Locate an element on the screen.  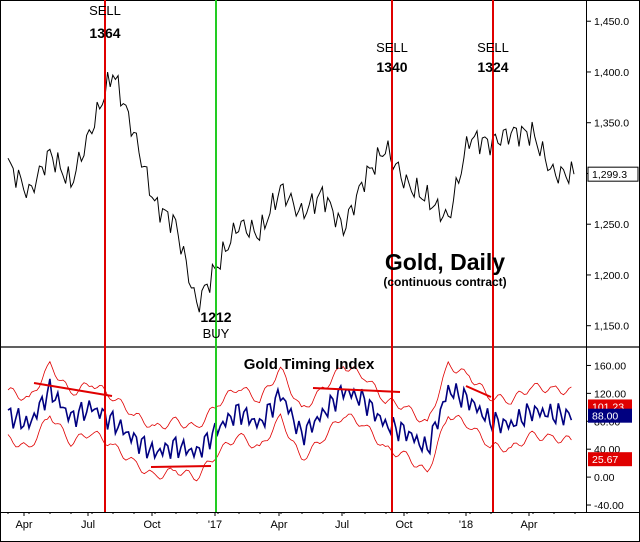
indicator-lower-band is located at coordinates (289, 447).